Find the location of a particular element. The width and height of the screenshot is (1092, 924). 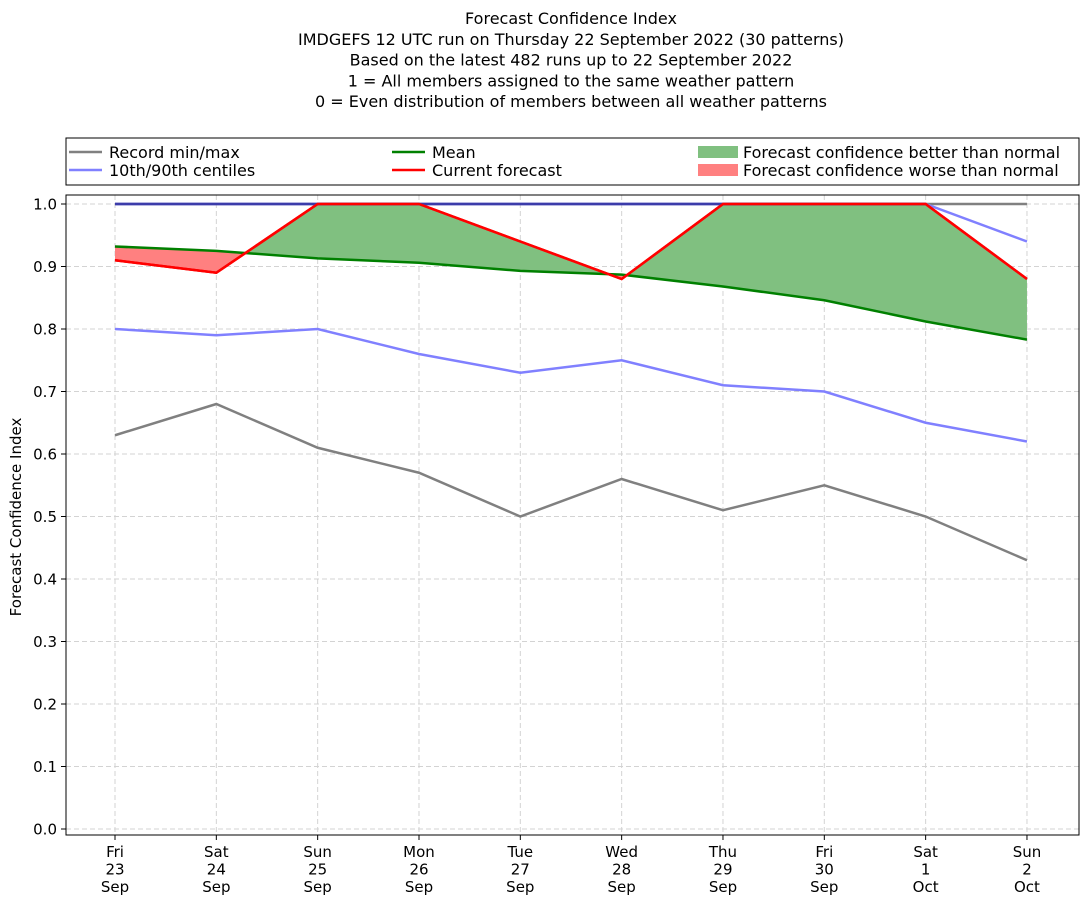

y-tick-label-4: 0.4 is located at coordinates (45, 580).